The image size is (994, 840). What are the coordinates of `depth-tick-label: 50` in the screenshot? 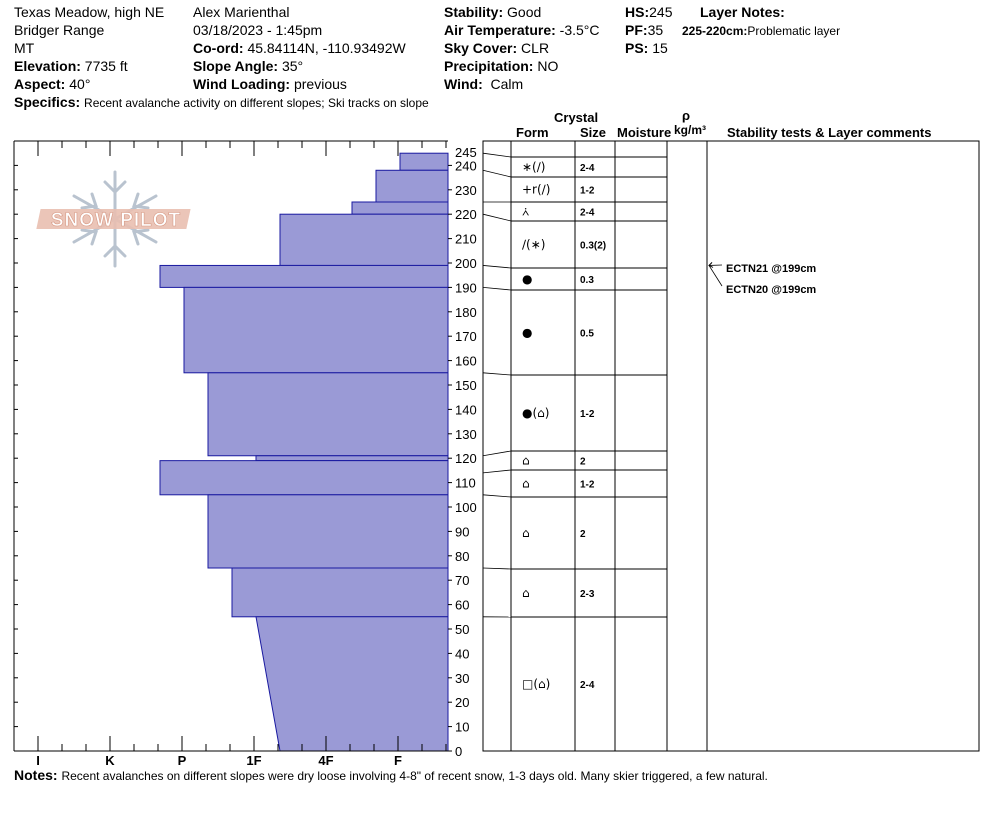 It's located at (462, 629).